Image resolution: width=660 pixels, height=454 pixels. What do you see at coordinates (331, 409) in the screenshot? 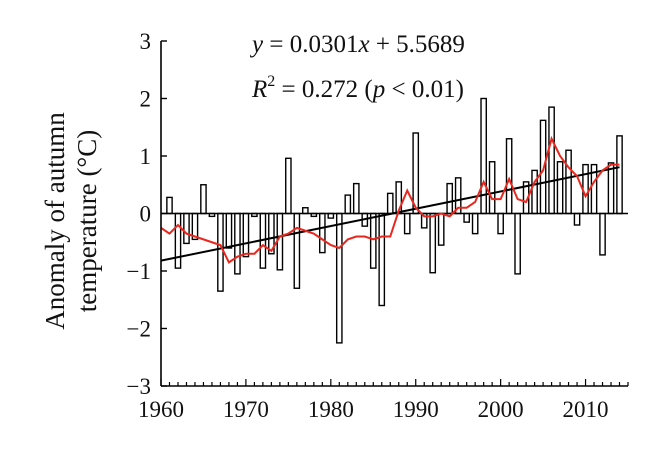
I see `x-tick-label: 1980` at bounding box center [331, 409].